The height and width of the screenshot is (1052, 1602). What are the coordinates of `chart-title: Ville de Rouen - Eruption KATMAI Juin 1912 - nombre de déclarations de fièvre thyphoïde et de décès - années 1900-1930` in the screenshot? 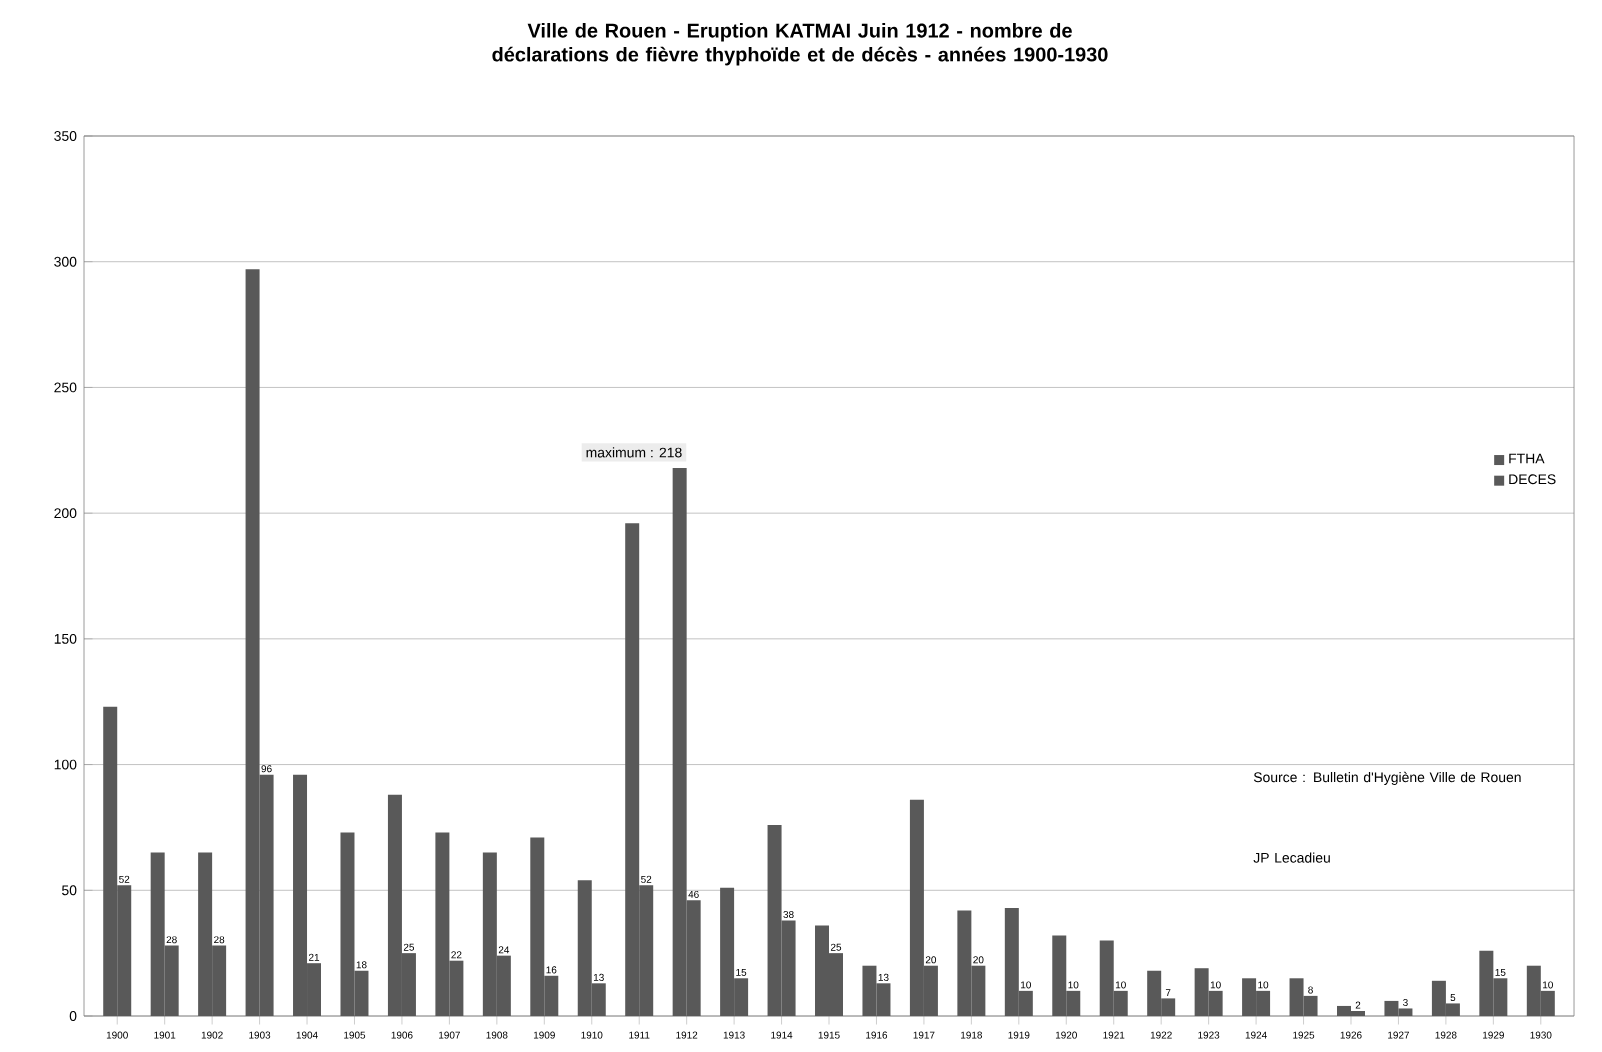 It's located at (800, 44).